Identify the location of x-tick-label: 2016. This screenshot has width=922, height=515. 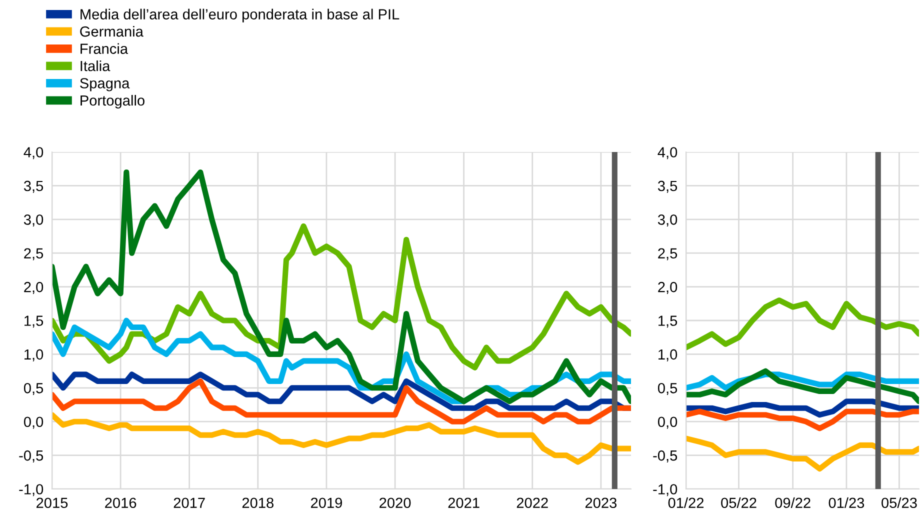
(120, 503).